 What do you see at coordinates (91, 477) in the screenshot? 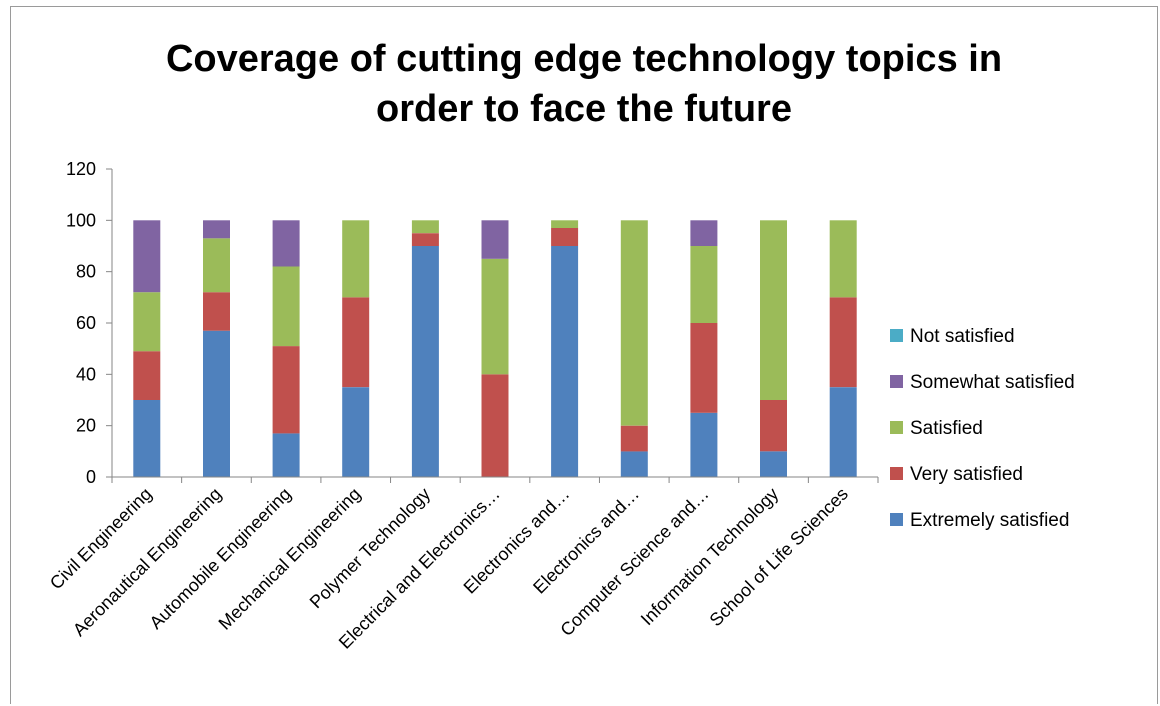
I see `y-tick-label: 0` at bounding box center [91, 477].